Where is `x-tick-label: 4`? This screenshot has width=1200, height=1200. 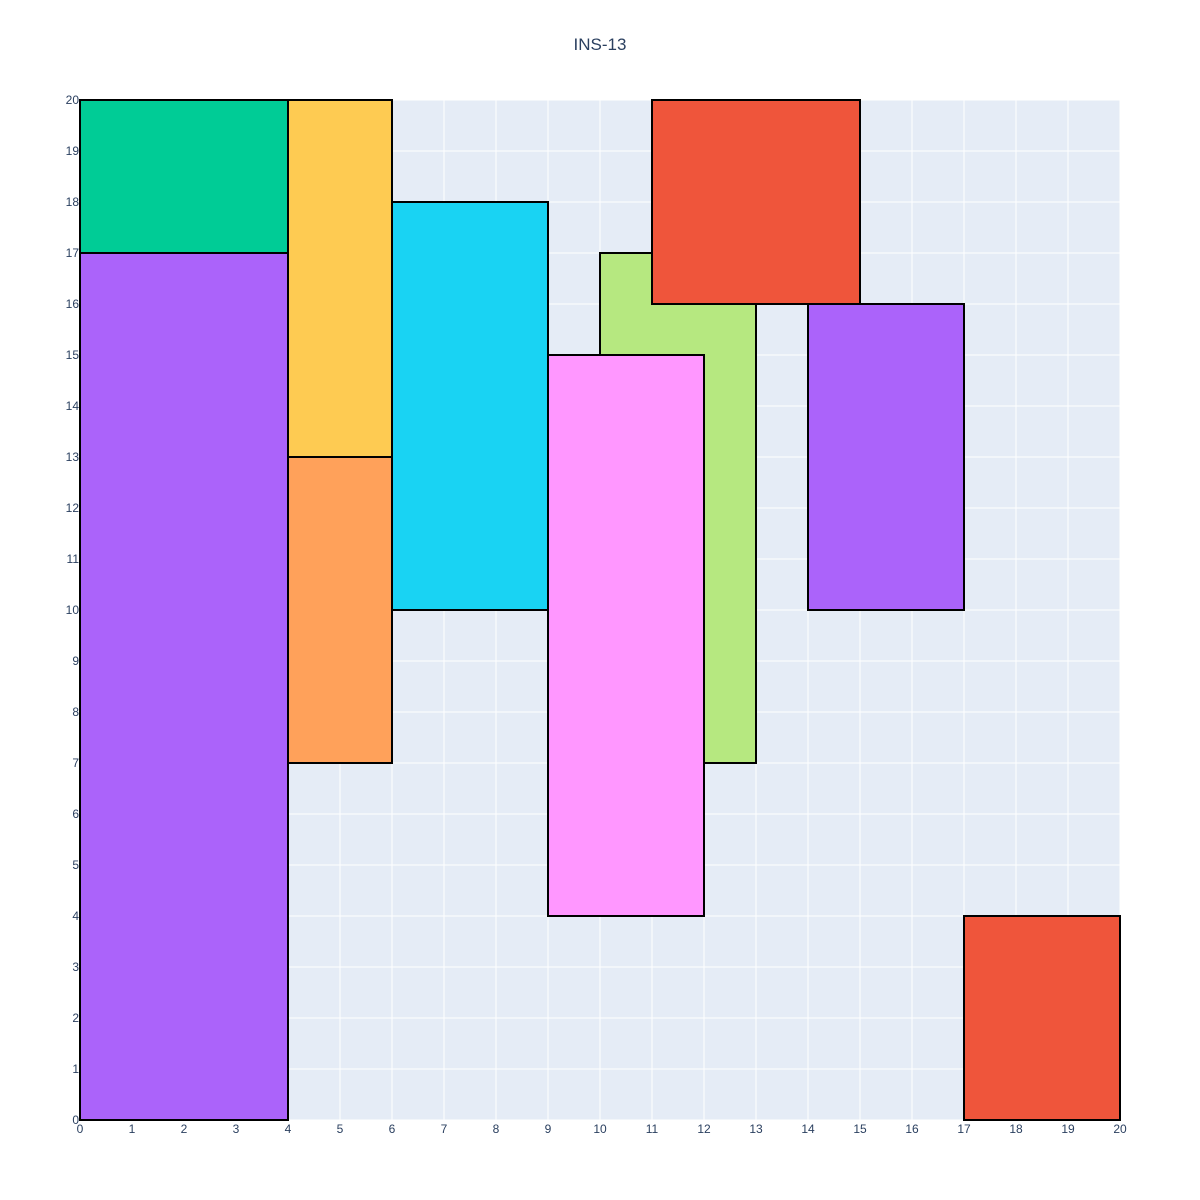
x-tick-label: 4 is located at coordinates (288, 1129).